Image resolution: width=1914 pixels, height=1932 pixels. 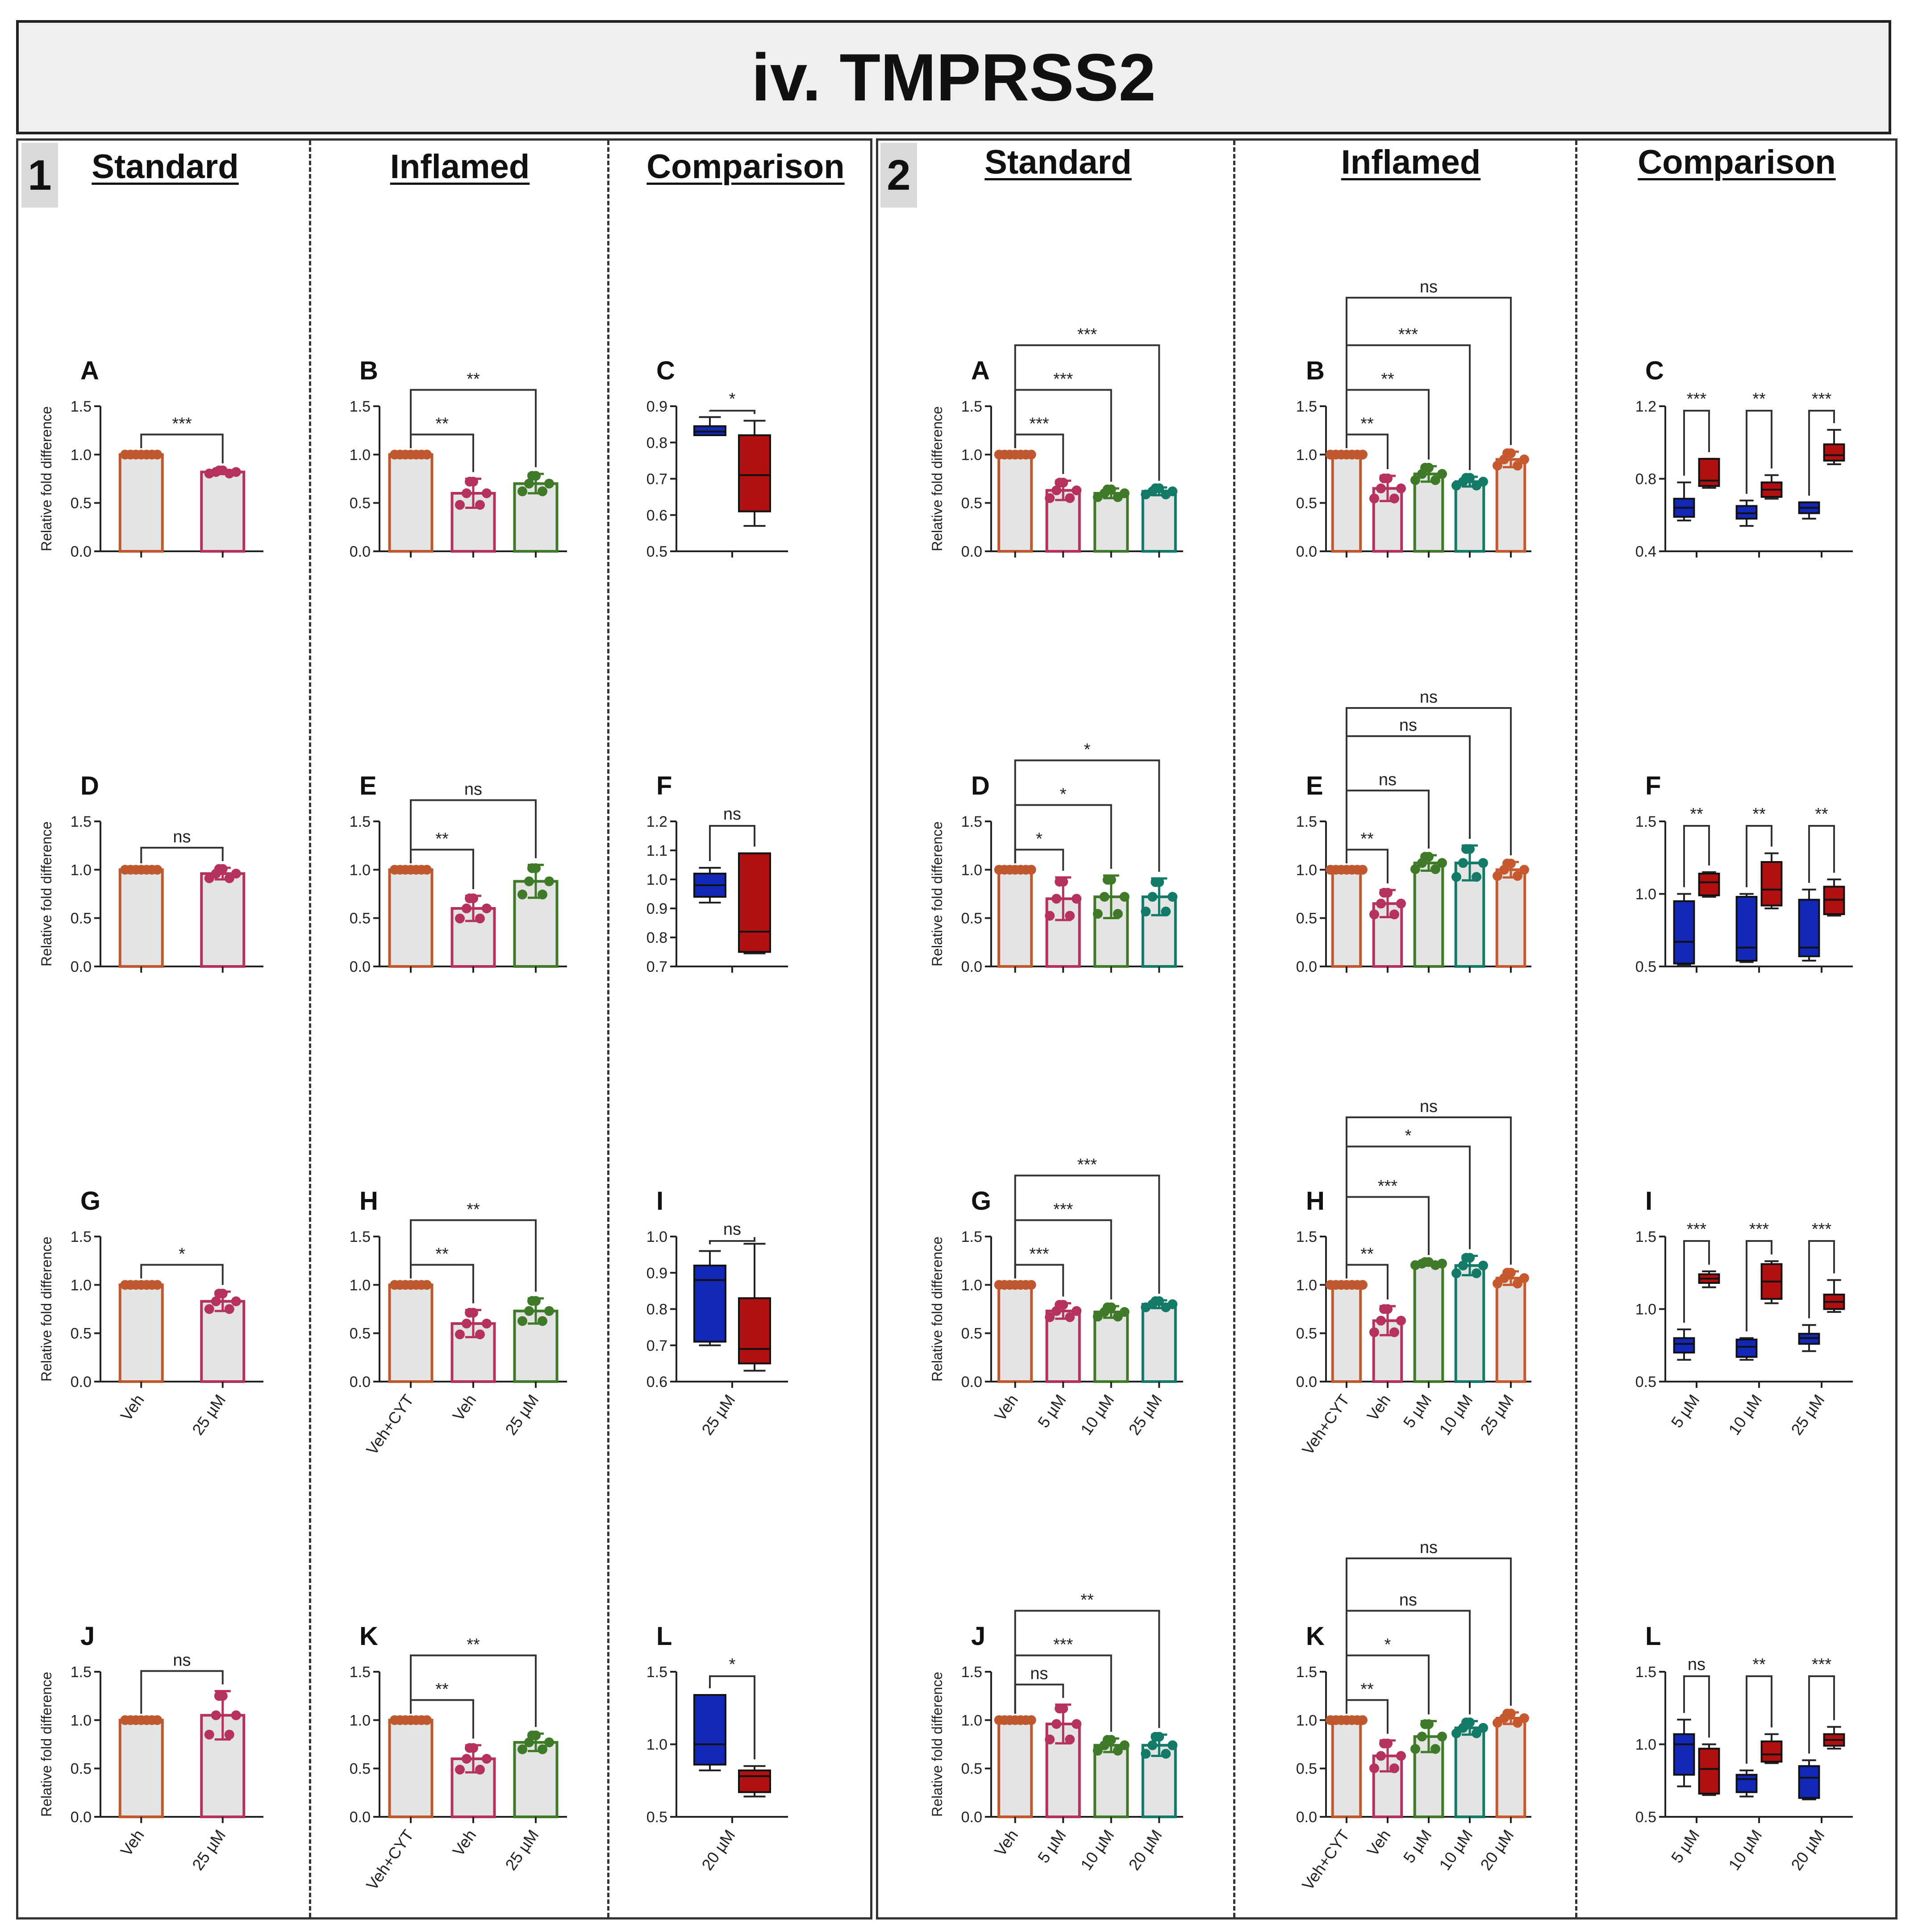 What do you see at coordinates (1039, 838) in the screenshot?
I see `sig-label-2D-0: *` at bounding box center [1039, 838].